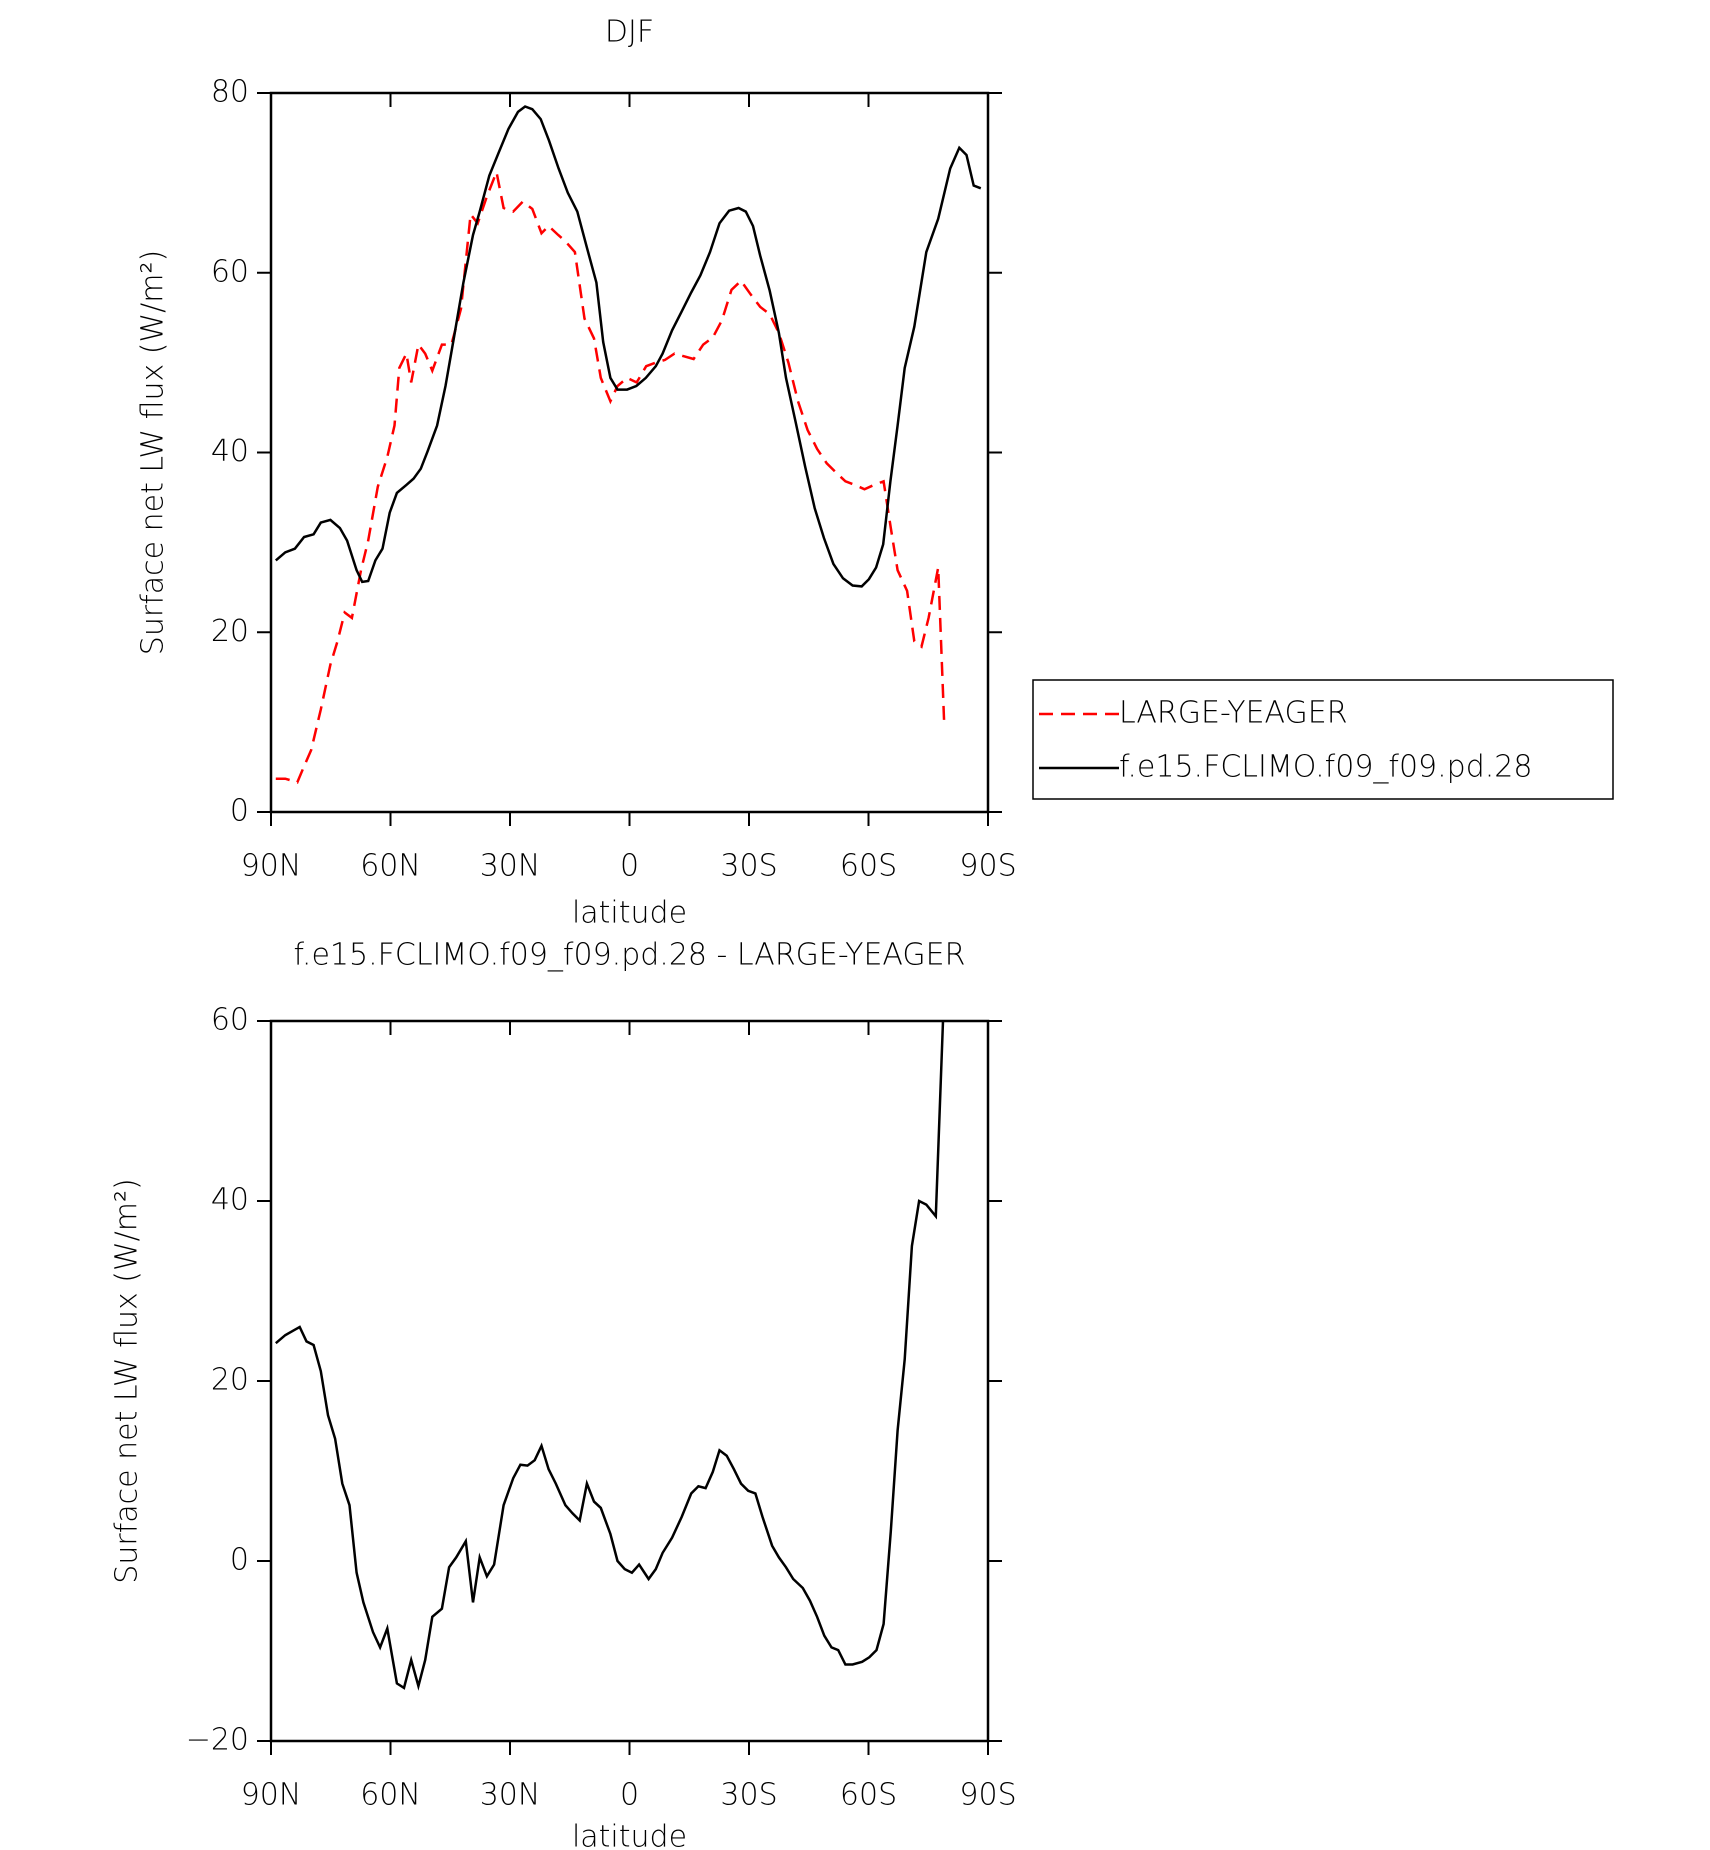  What do you see at coordinates (1325, 767) in the screenshot?
I see `legend-label: f.e15.FCLIMO.f09_f09.pd.28` at bounding box center [1325, 767].